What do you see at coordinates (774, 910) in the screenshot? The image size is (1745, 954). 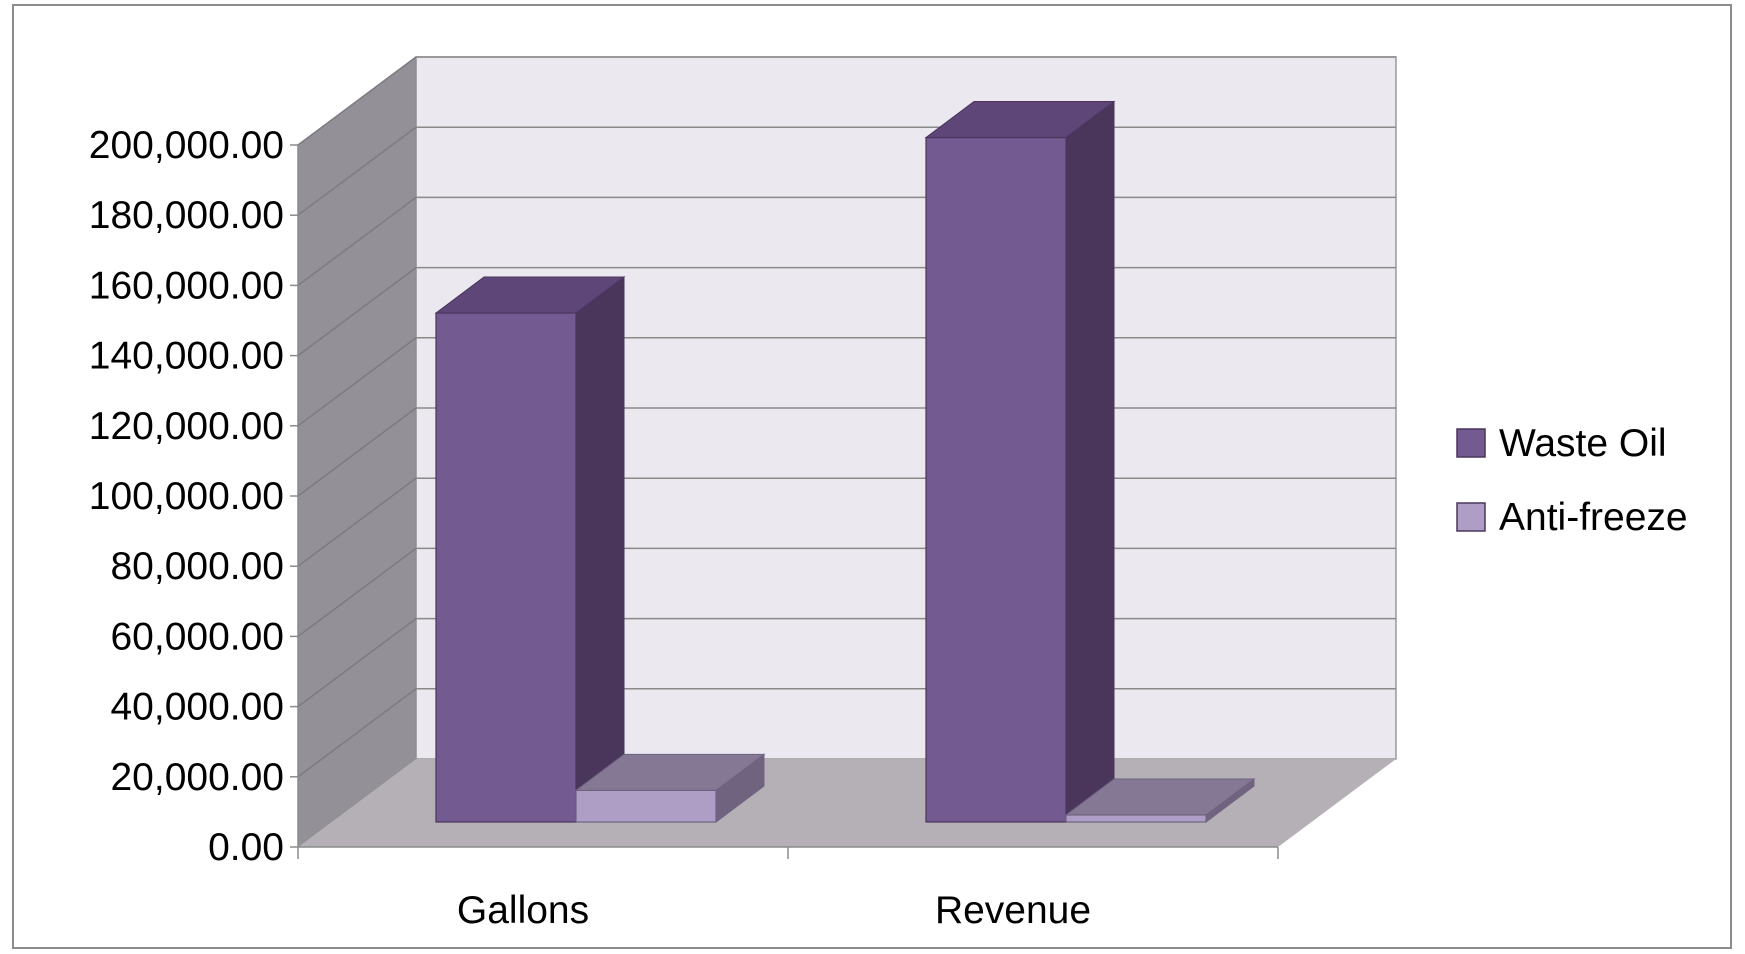 I see `x-axis-category-labels: Gallons Revenue` at bounding box center [774, 910].